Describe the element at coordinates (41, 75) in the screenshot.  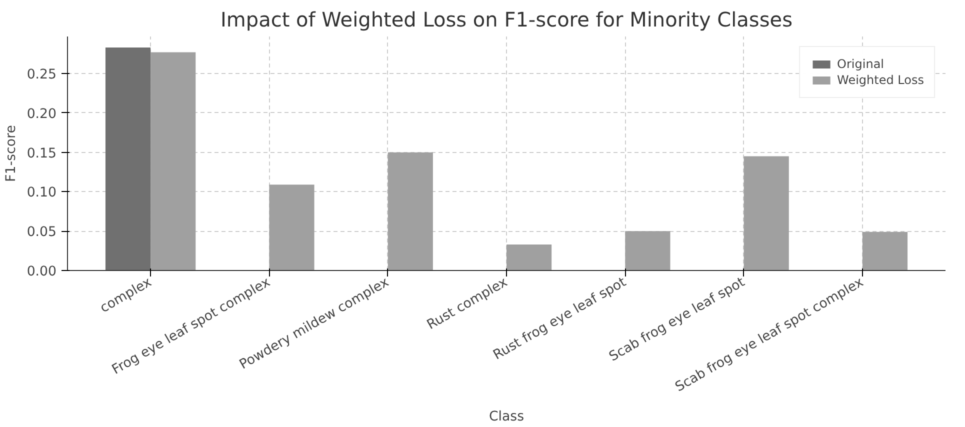
I see `y-tick-label: 0.25` at that location.